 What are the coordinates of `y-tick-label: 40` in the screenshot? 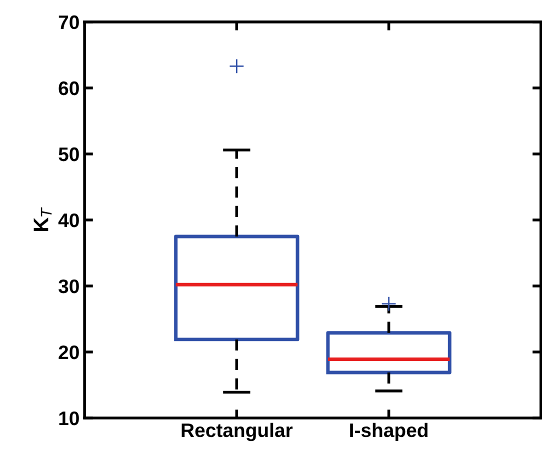 It's located at (68, 220).